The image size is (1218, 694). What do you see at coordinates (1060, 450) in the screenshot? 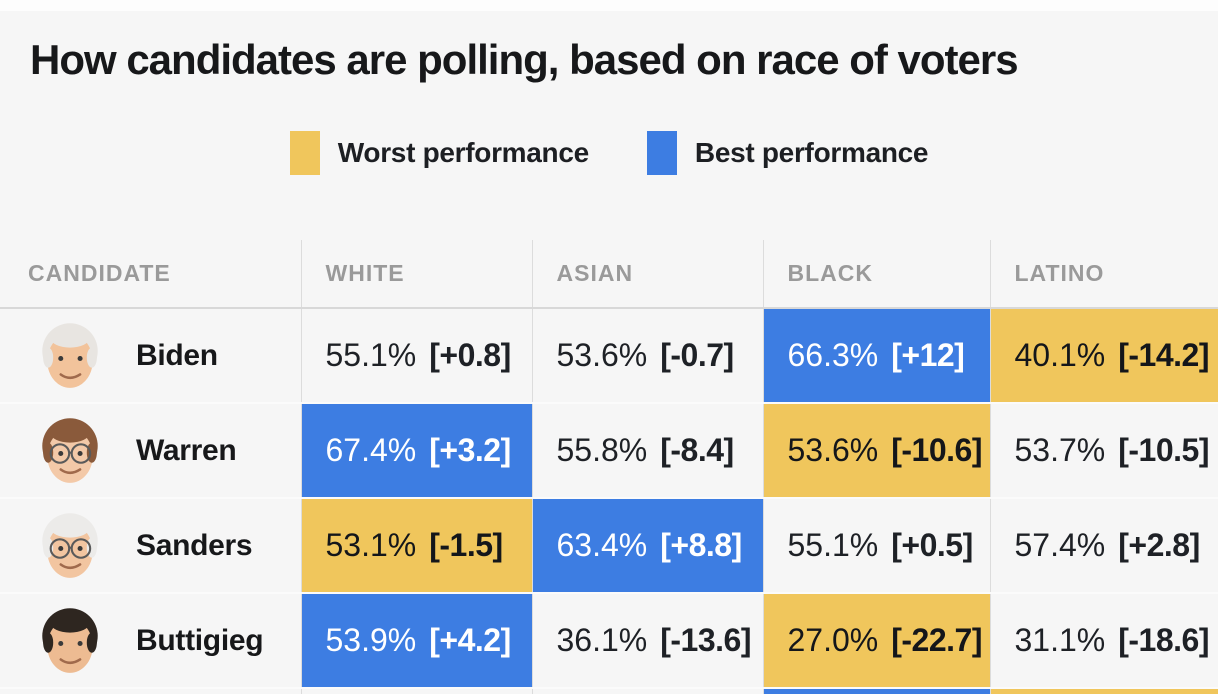
I see `poll-percentage: 53.7%` at bounding box center [1060, 450].